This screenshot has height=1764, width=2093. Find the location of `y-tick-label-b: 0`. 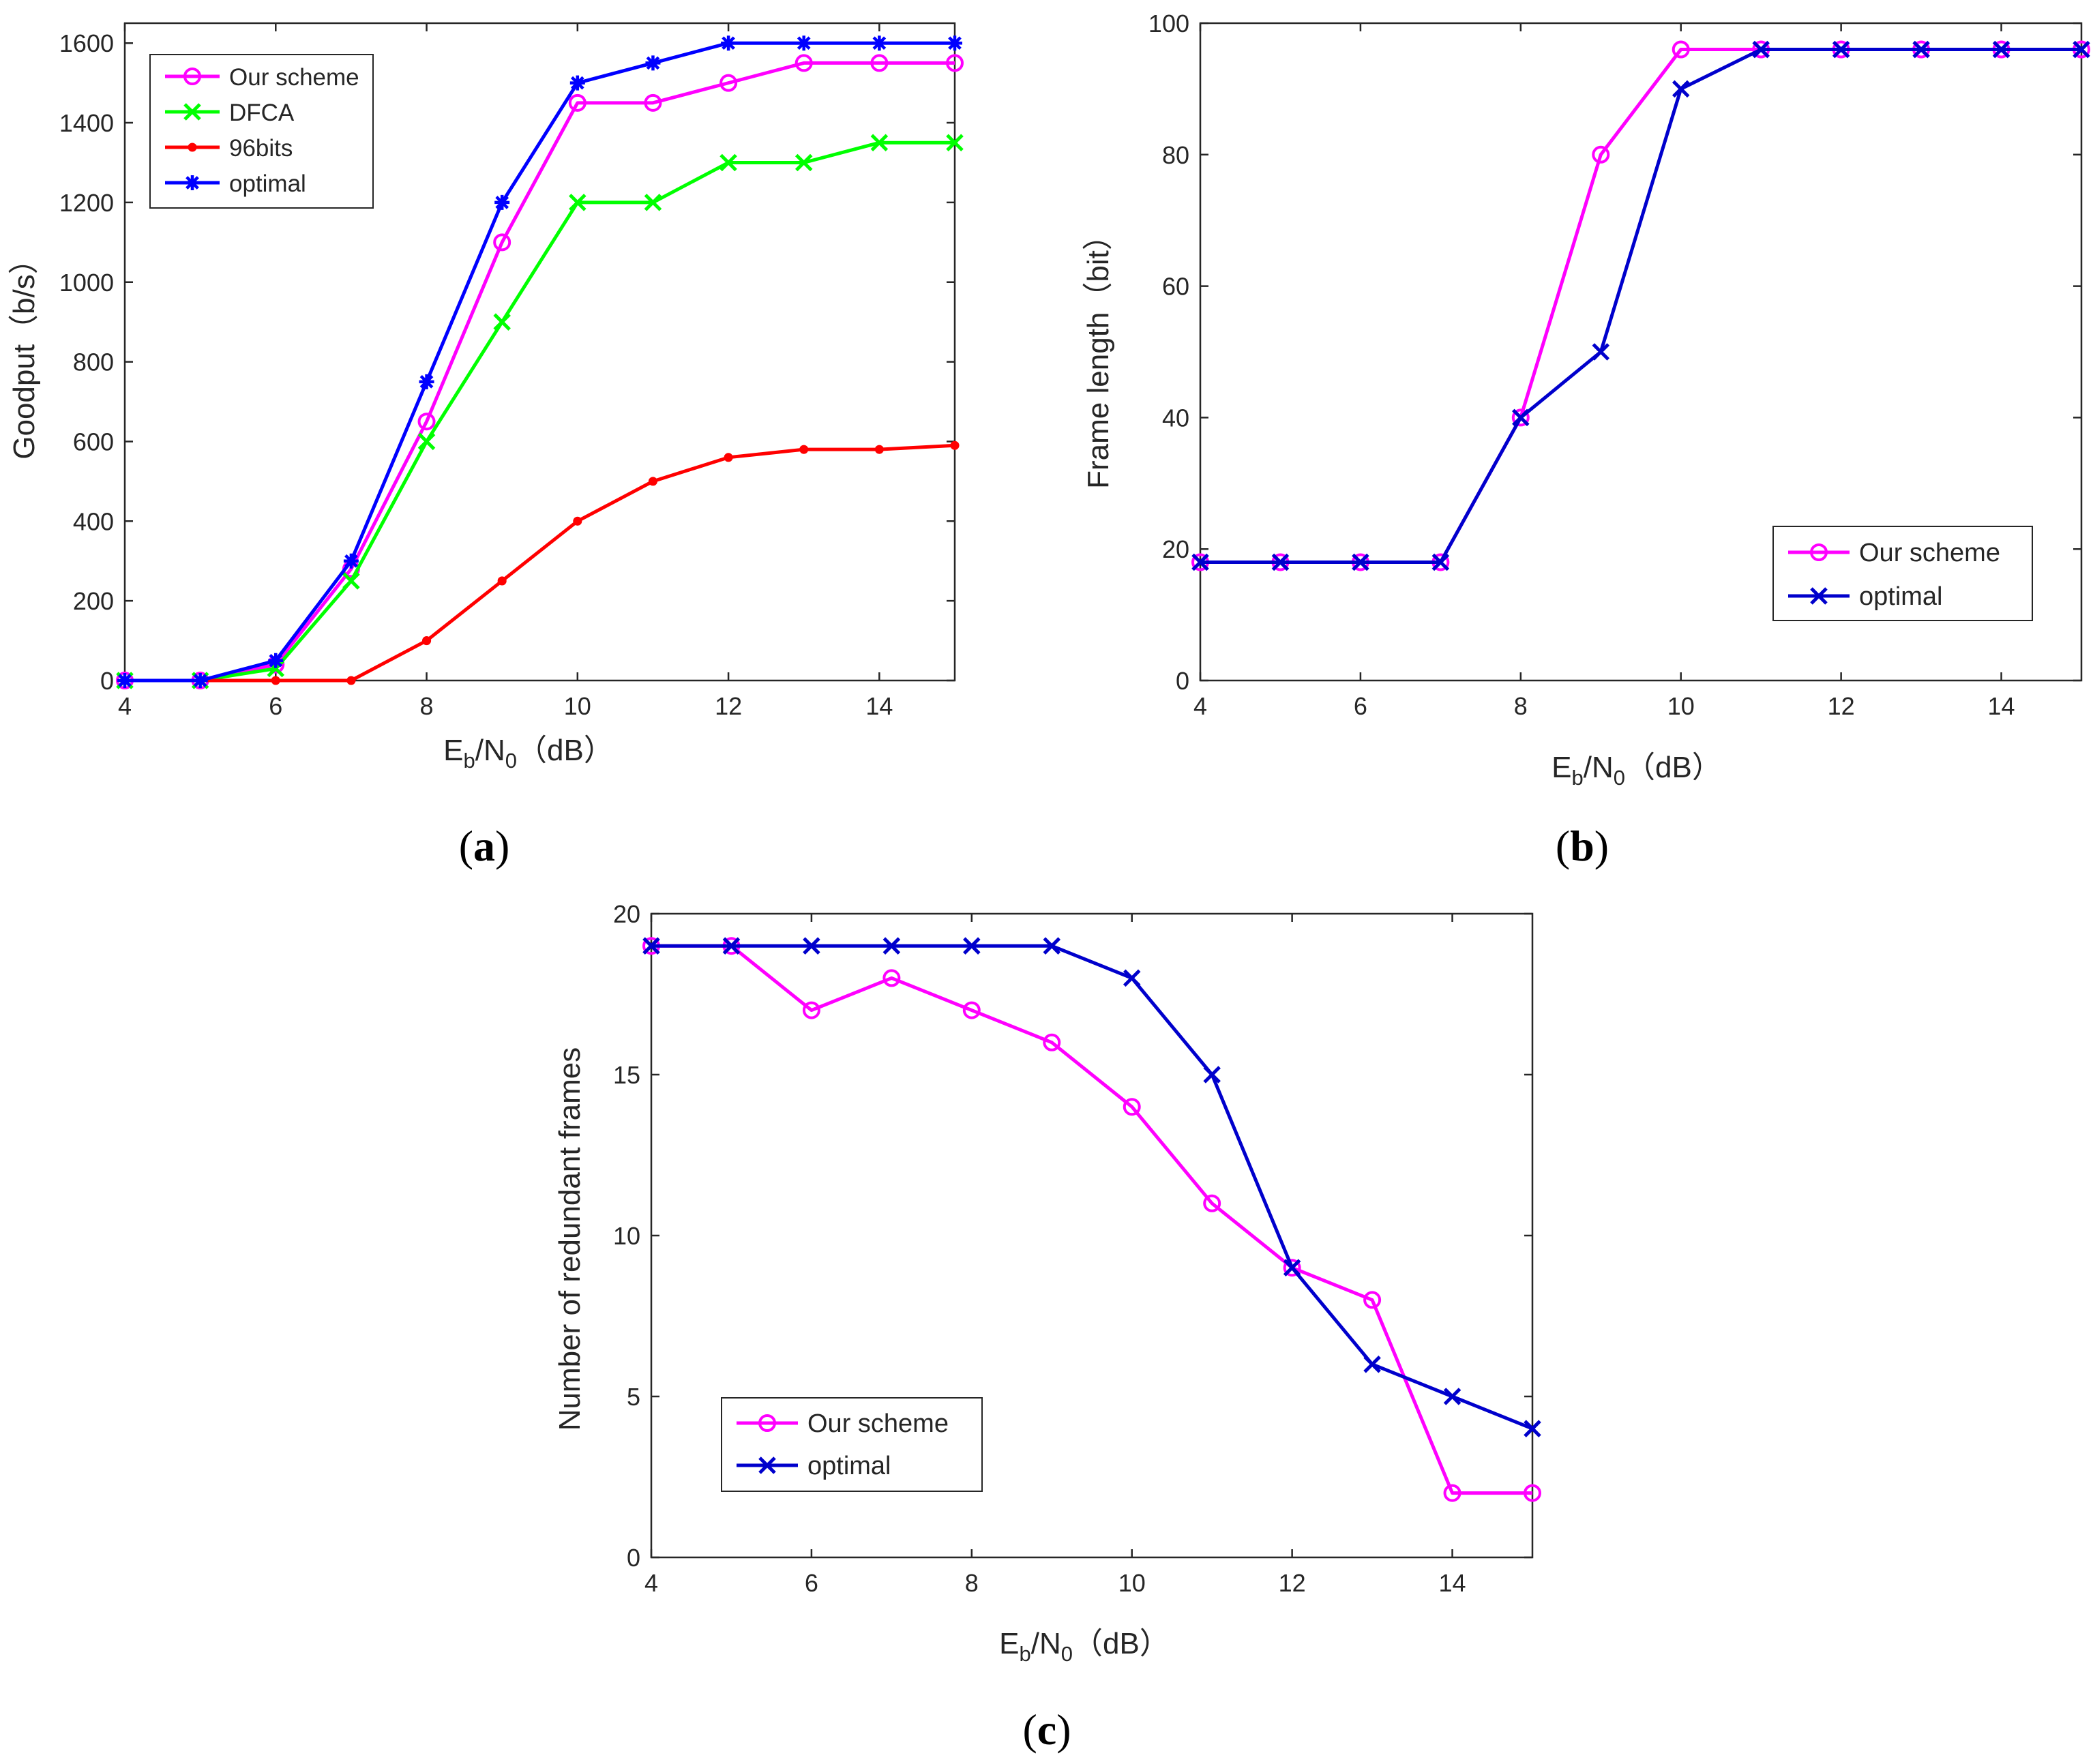

y-tick-label-b: 0 is located at coordinates (1182, 681).